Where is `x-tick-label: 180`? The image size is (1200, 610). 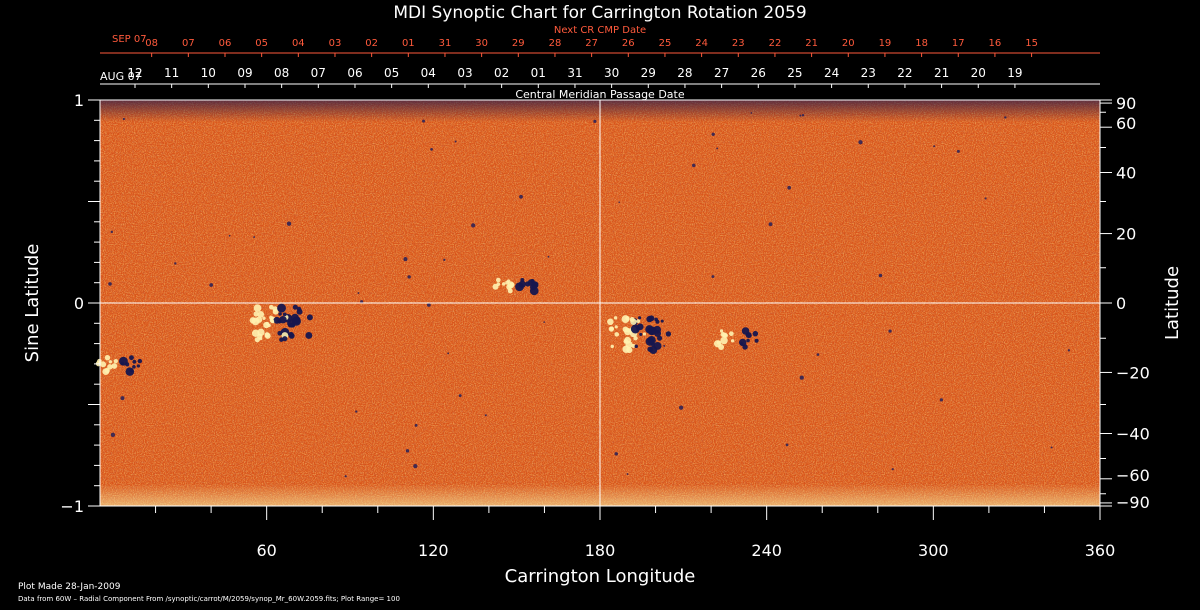
x-tick-label: 180 is located at coordinates (600, 550).